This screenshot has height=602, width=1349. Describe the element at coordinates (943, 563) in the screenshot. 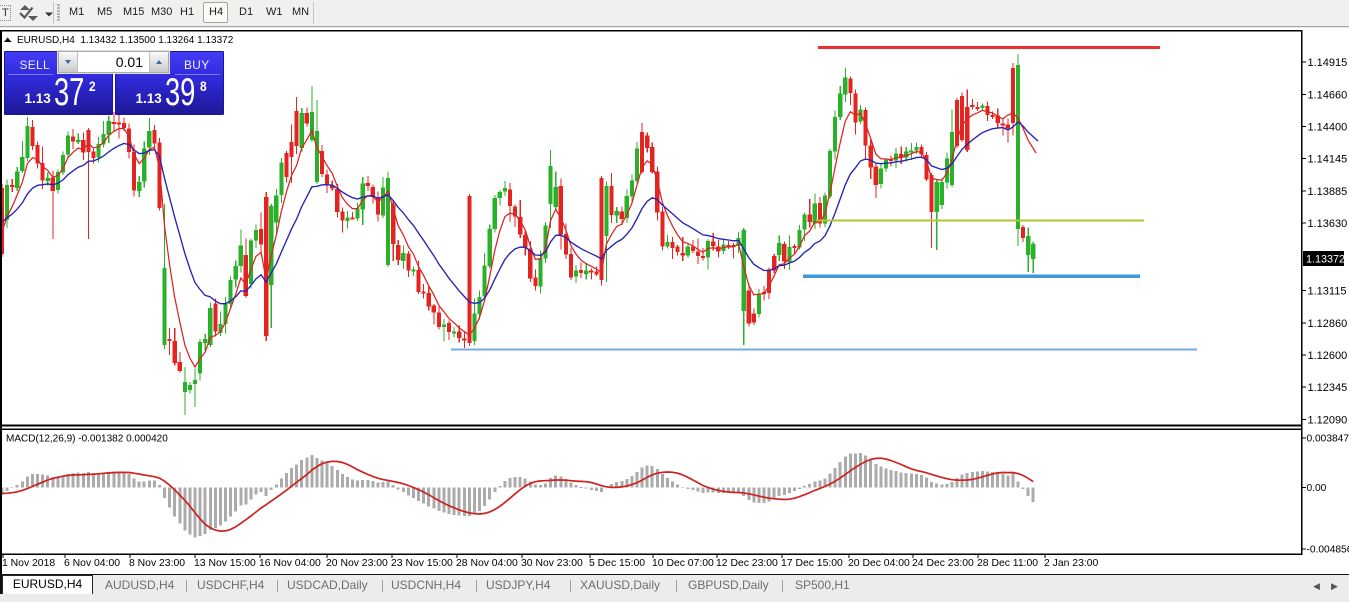

I see `svg-text: 24 Dec 23:00` at that location.